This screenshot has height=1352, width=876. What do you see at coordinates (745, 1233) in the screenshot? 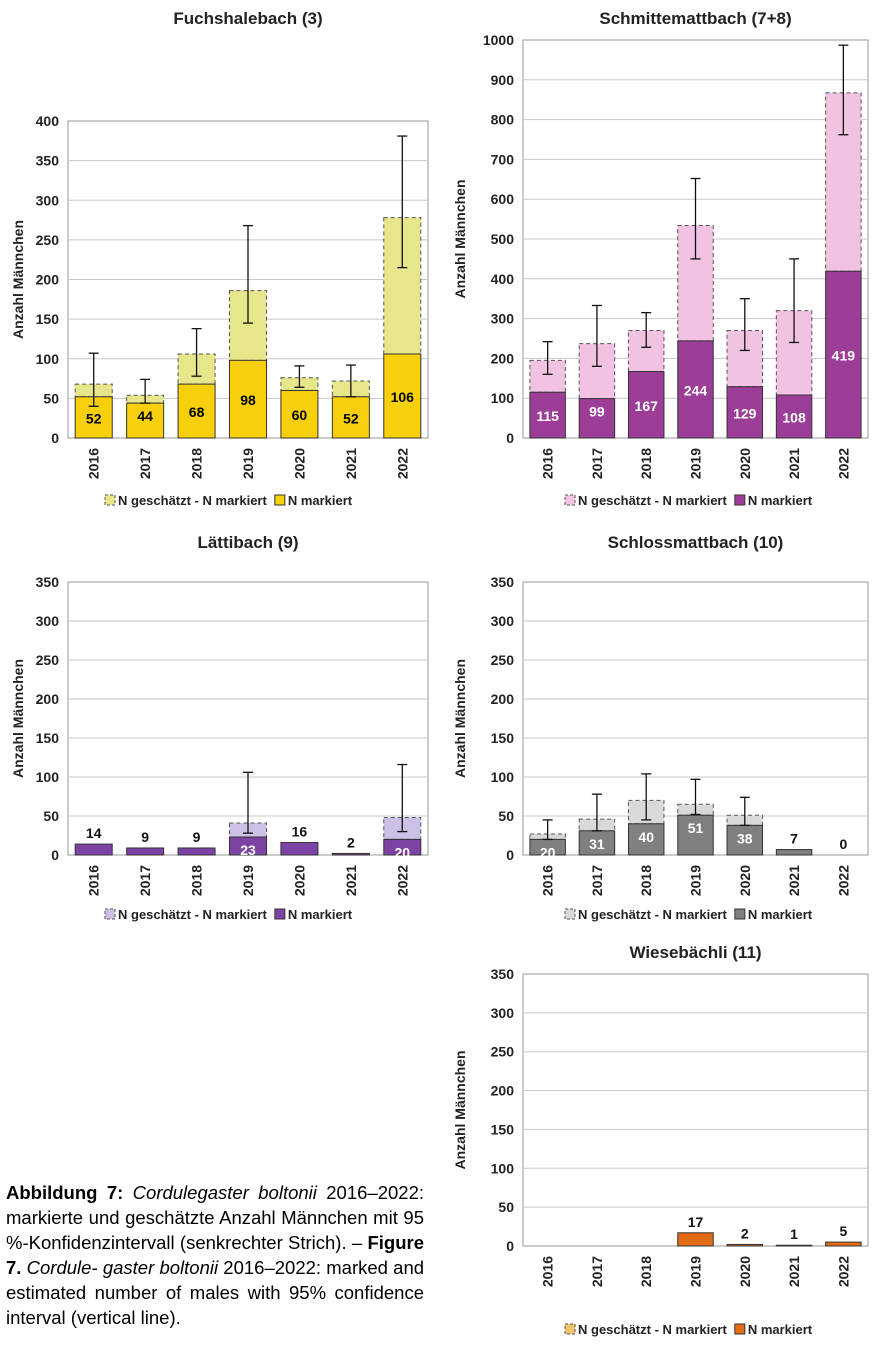
I see `data-label: 2` at bounding box center [745, 1233].